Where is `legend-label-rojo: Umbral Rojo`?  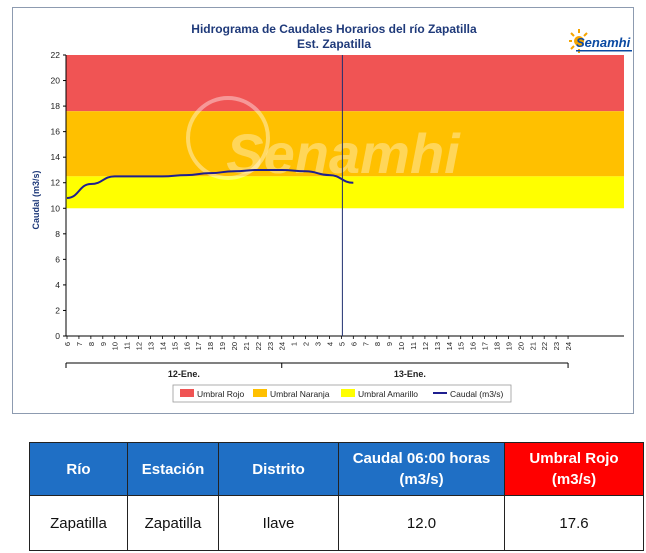
legend-label-rojo: Umbral Rojo is located at coordinates (221, 394).